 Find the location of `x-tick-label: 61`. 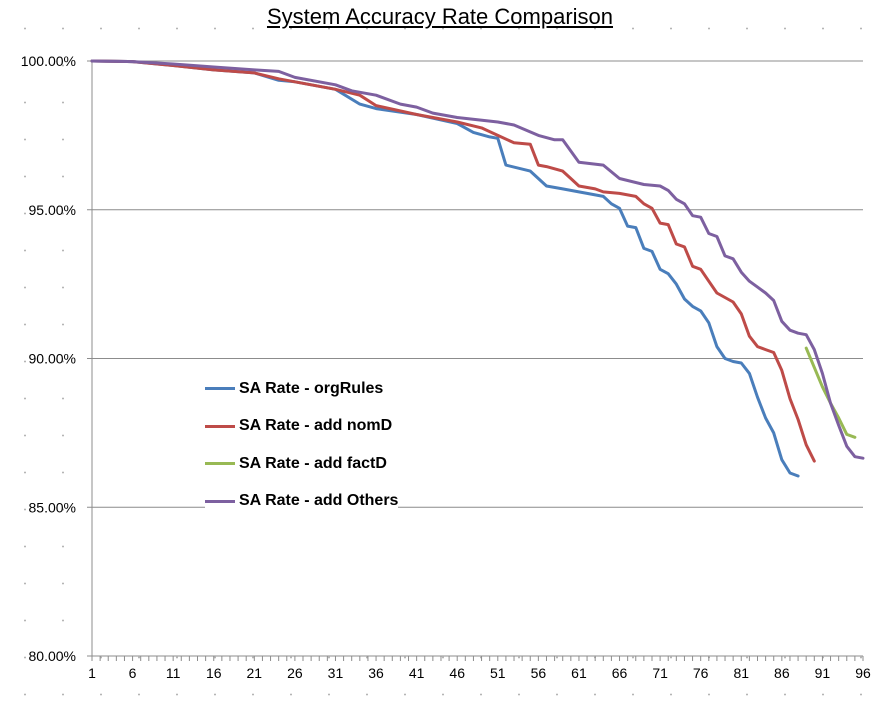

x-tick-label: 61 is located at coordinates (579, 673).